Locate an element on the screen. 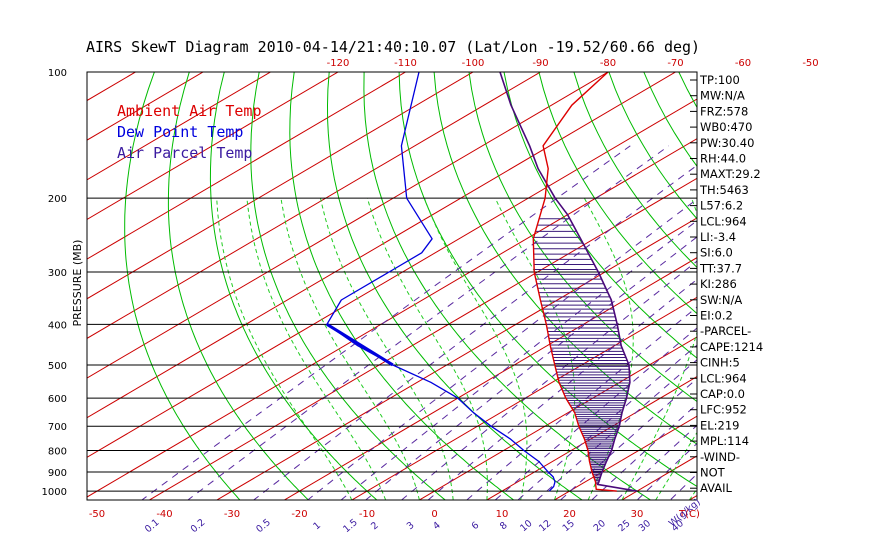 This screenshot has width=870, height=560. top-temp-tick-label: -50 is located at coordinates (810, 63).